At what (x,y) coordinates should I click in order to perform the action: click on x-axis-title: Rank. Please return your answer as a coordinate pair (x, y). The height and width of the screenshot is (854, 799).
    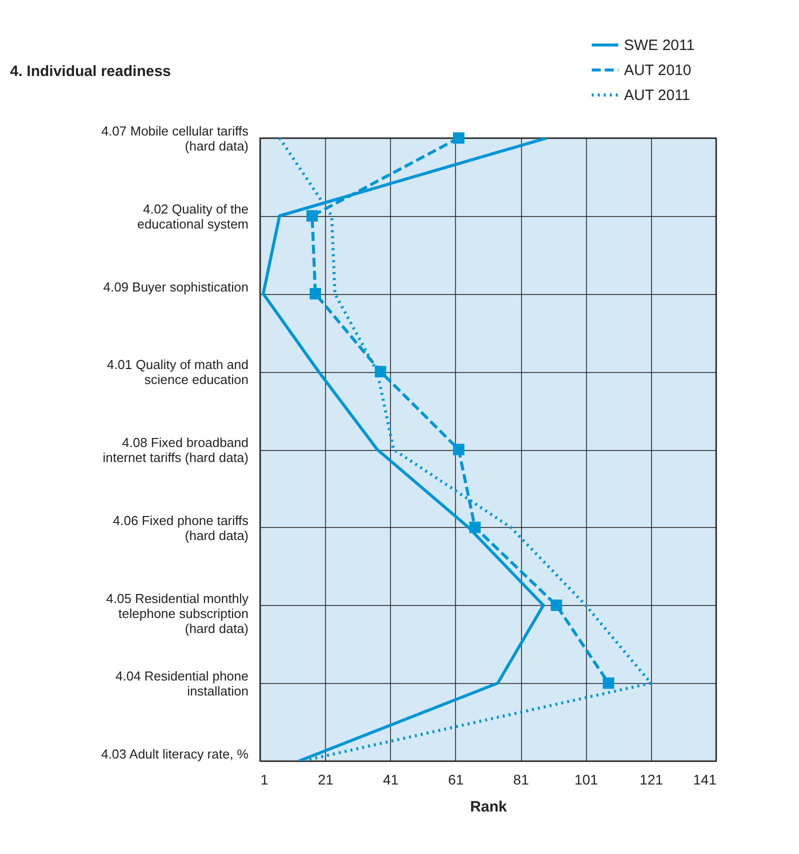
    Looking at the image, I should click on (489, 807).